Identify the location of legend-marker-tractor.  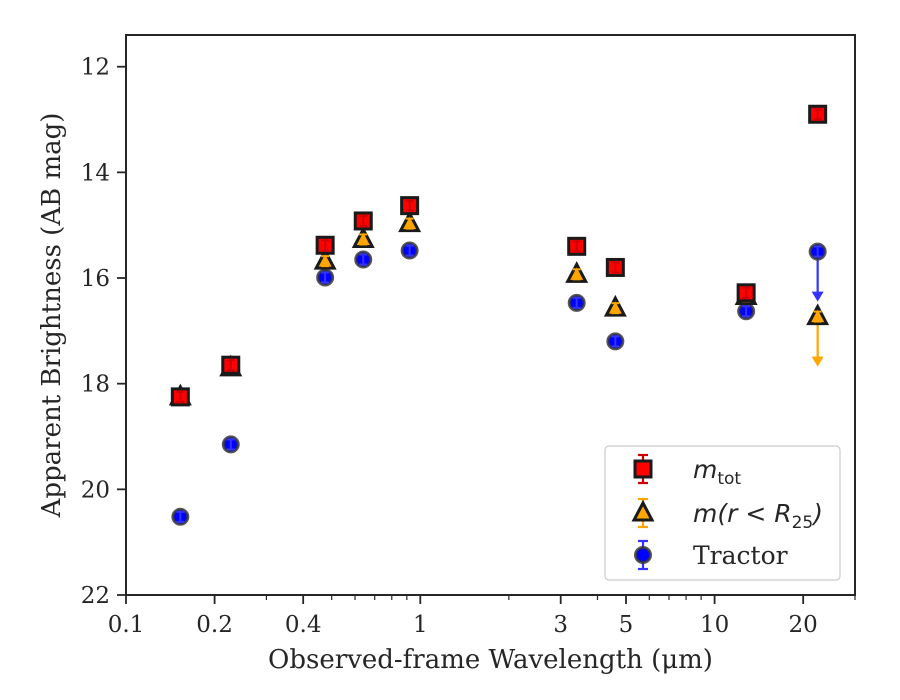
(643, 555).